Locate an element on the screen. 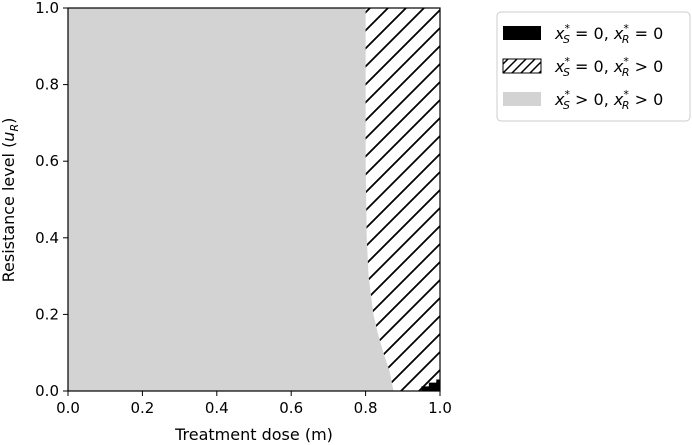 The height and width of the screenshot is (445, 692). x-tick-label: 0.4 is located at coordinates (217, 408).